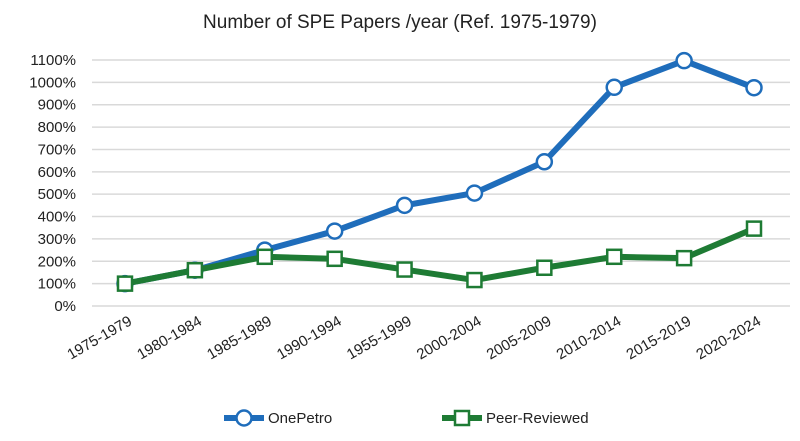 This screenshot has width=800, height=441. What do you see at coordinates (57, 127) in the screenshot?
I see `y-tick-label: 800%` at bounding box center [57, 127].